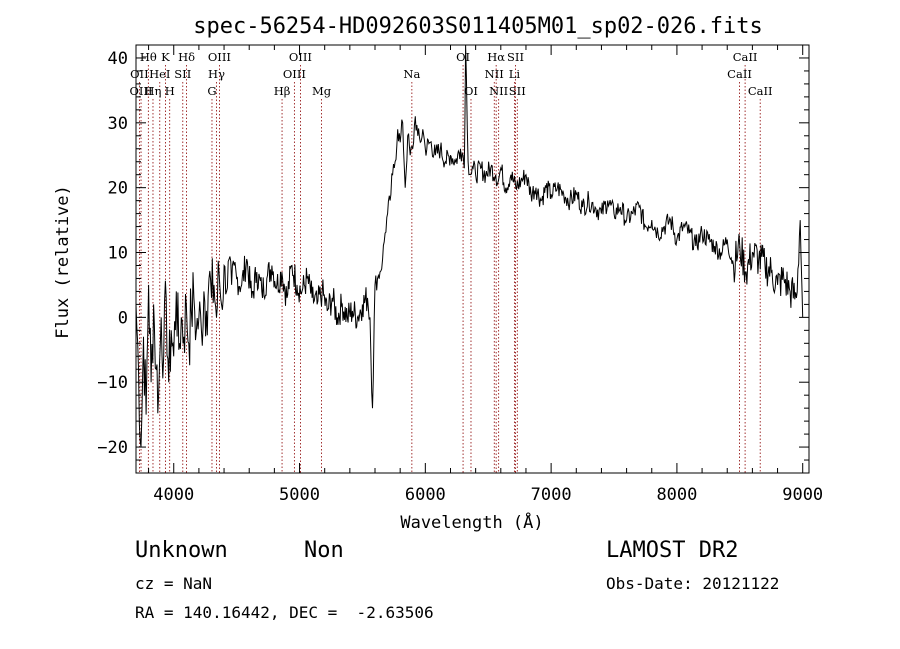  Describe the element at coordinates (148, 57) in the screenshot. I see `spectral-line-label: Hθ` at that location.